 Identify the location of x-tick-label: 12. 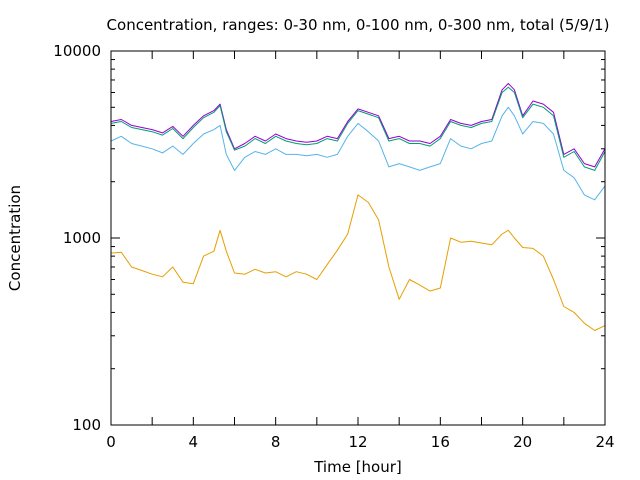
(357, 442).